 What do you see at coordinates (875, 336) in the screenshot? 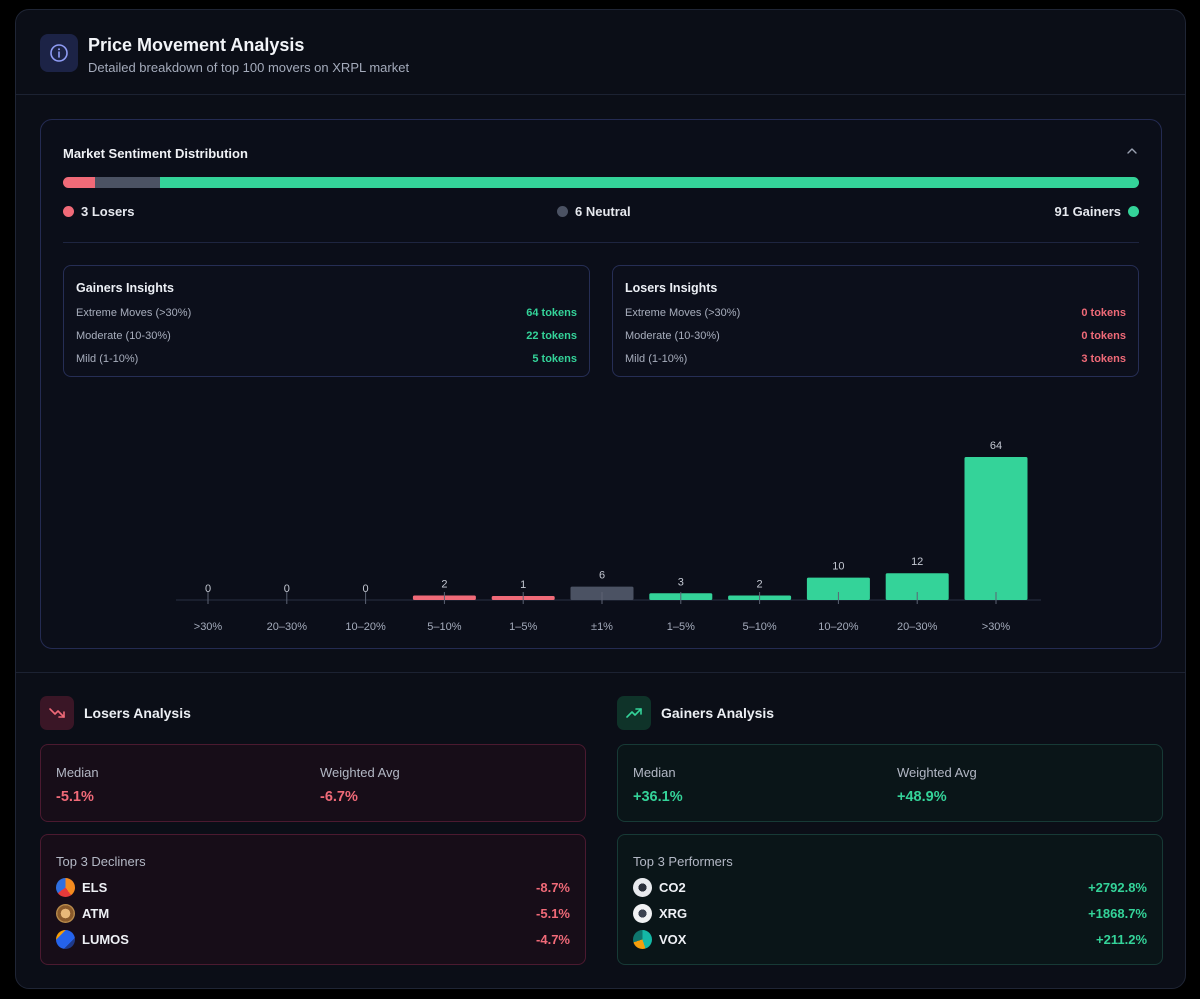
I see `insight-row: Moderate (10-30%) 0 tokens` at bounding box center [875, 336].